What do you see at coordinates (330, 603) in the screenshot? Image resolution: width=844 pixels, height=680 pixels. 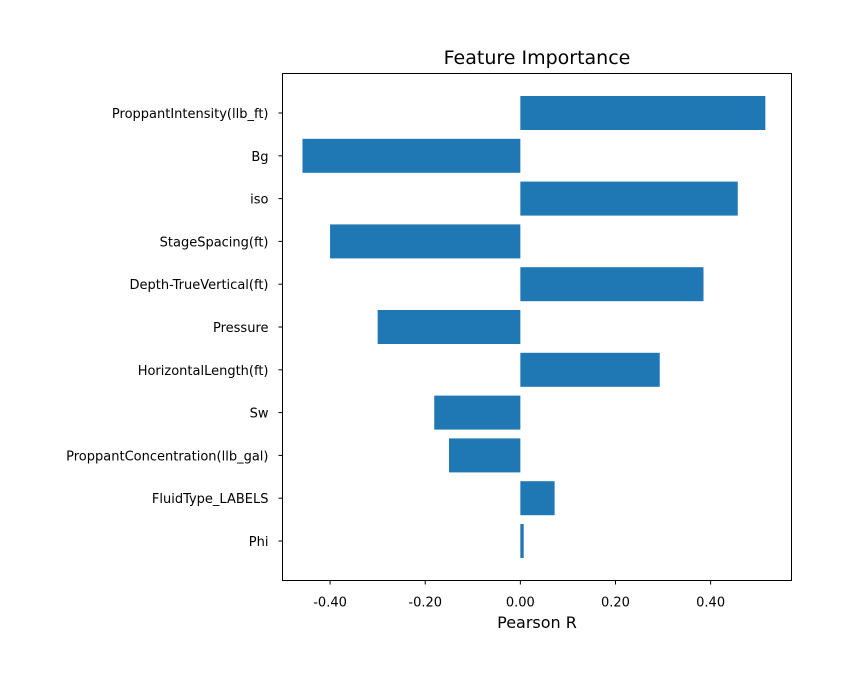 I see `x-tick-label: -0.40` at bounding box center [330, 603].